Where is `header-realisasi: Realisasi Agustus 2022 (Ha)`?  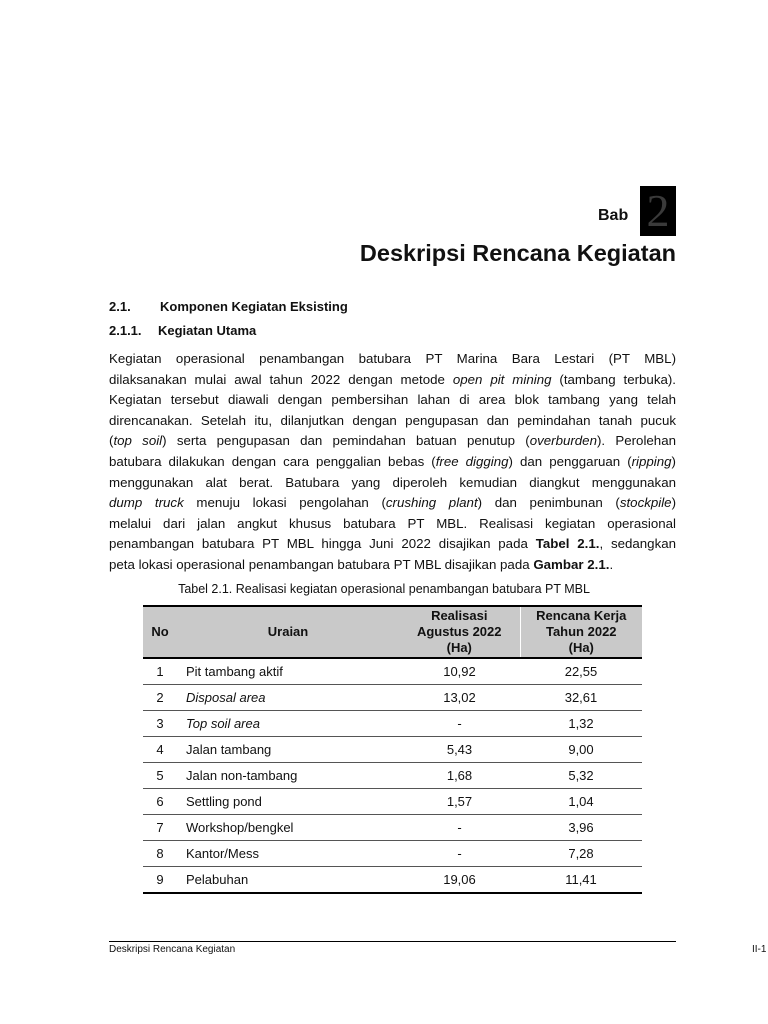 header-realisasi: Realisasi Agustus 2022 (Ha) is located at coordinates (459, 632).